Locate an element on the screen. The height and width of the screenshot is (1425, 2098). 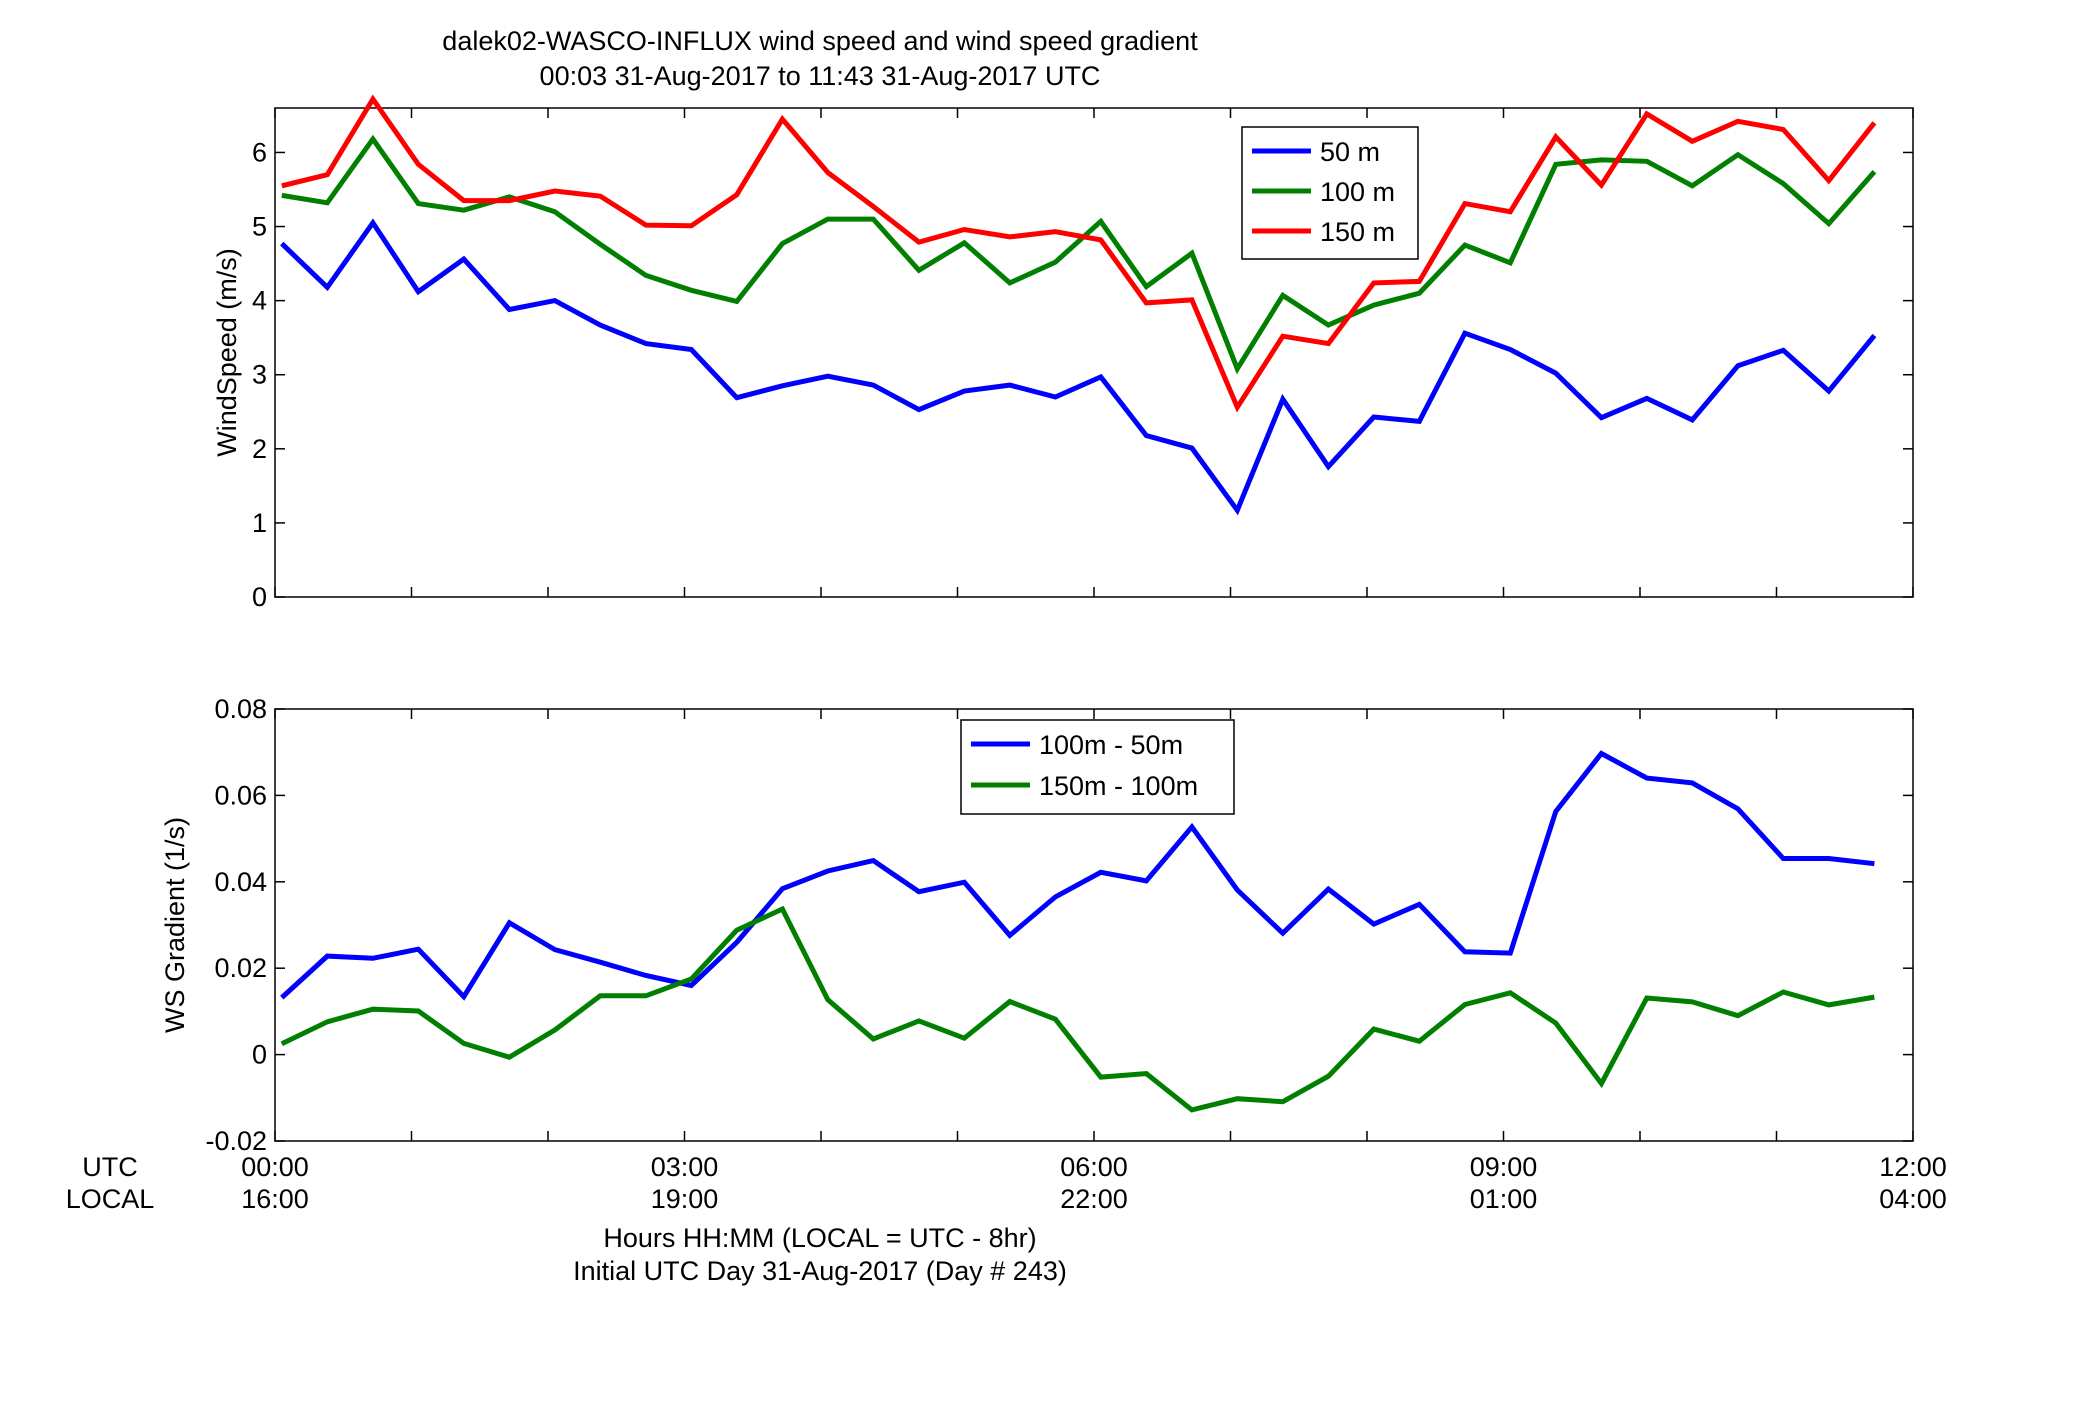
legend-label: 150m - 100m is located at coordinates (1118, 786).